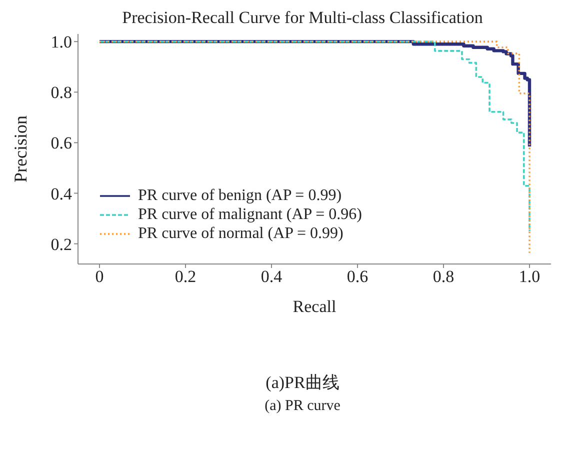  I want to click on x-tick-label: 0, so click(99, 276).